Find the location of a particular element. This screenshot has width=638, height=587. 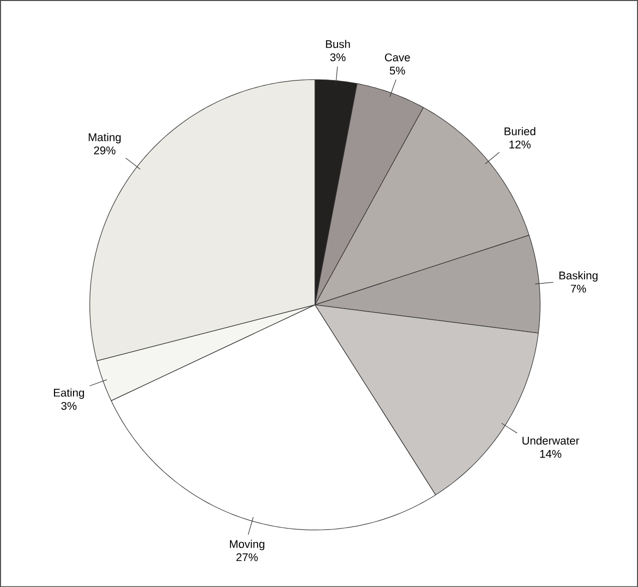

slice-label: Bush is located at coordinates (338, 44).